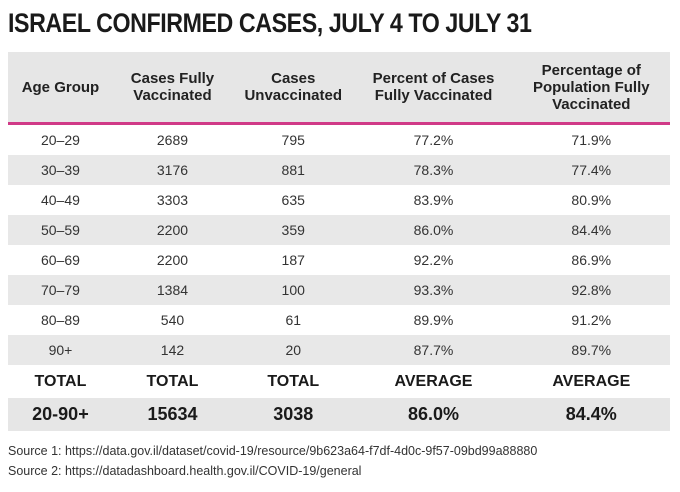  Describe the element at coordinates (339, 260) in the screenshot. I see `table-row: 60–69 2200 187 92.2% 86.9%` at that location.